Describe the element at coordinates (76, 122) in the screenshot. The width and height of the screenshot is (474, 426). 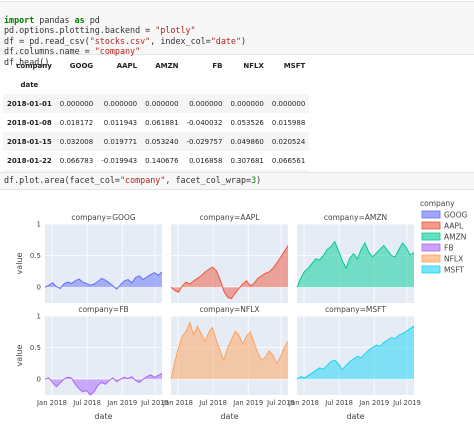
I see `table-cell: 0.018172` at that location.